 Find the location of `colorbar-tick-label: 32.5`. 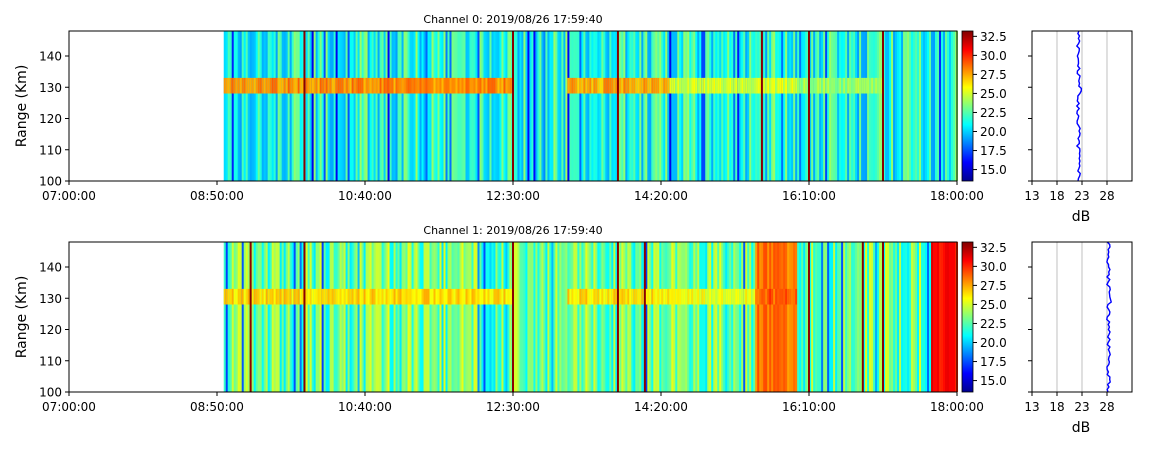

colorbar-tick-label: 32.5 is located at coordinates (993, 248).